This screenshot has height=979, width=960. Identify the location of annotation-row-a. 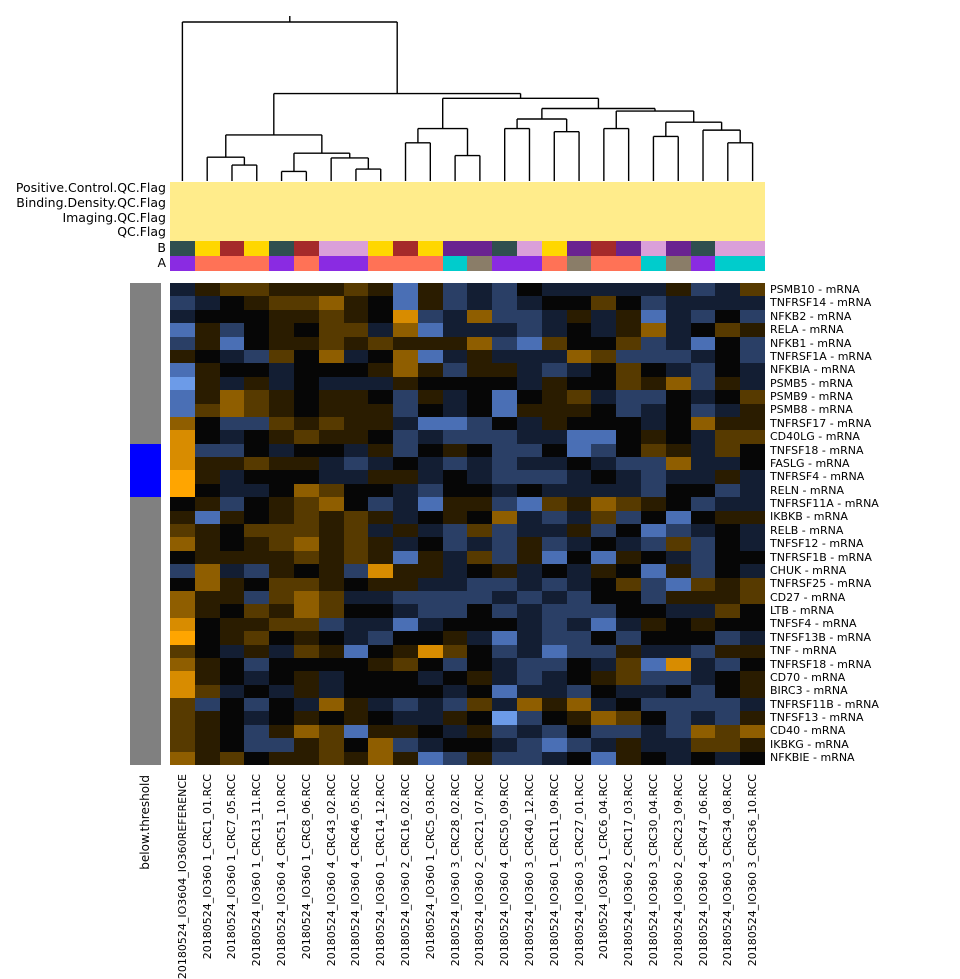
(467, 263).